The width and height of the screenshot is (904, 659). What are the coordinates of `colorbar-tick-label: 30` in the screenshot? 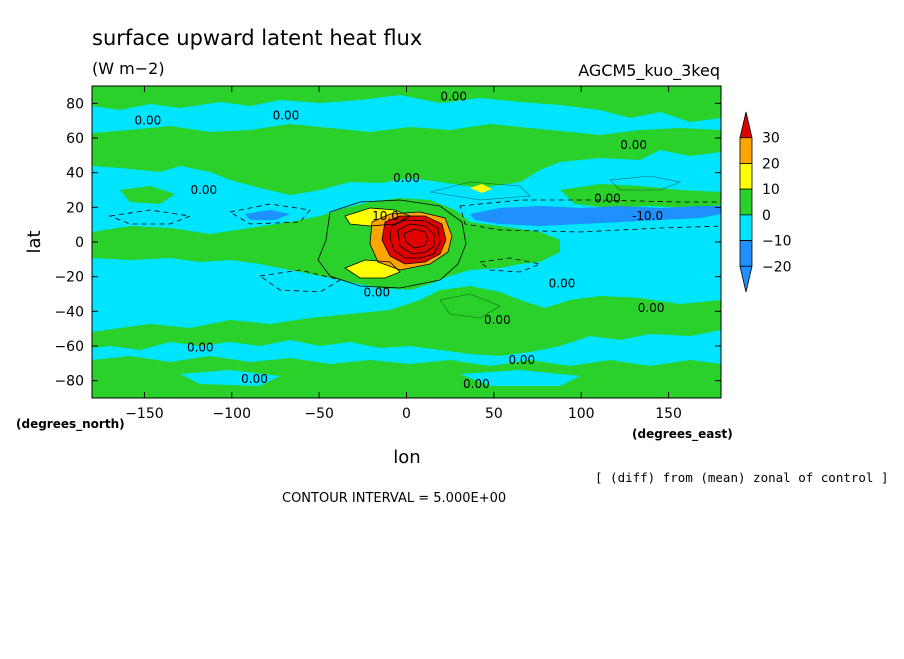 It's located at (771, 139).